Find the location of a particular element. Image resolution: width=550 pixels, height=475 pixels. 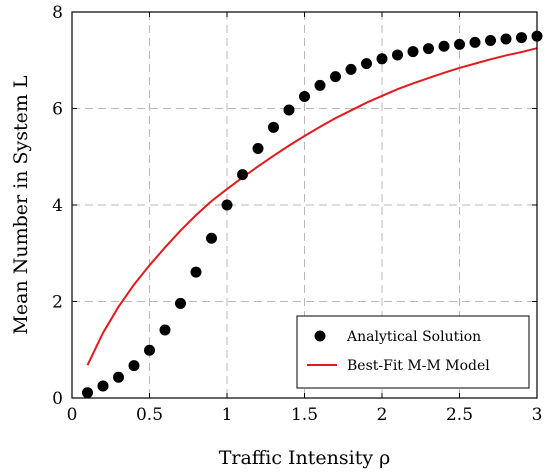

y-tick-label: 4 is located at coordinates (57, 206).